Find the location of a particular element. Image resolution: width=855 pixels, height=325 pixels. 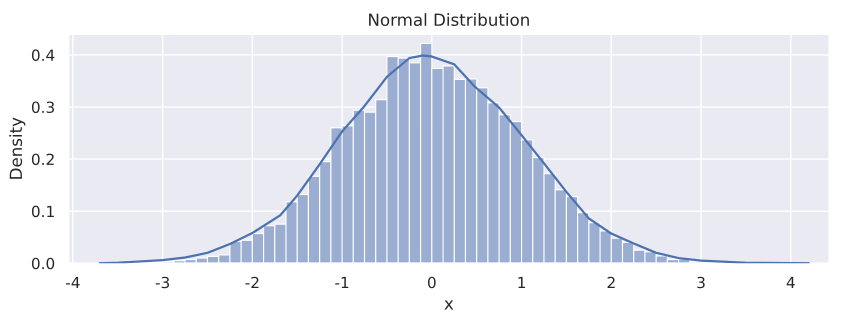

x-tick-label: 1 is located at coordinates (522, 282).